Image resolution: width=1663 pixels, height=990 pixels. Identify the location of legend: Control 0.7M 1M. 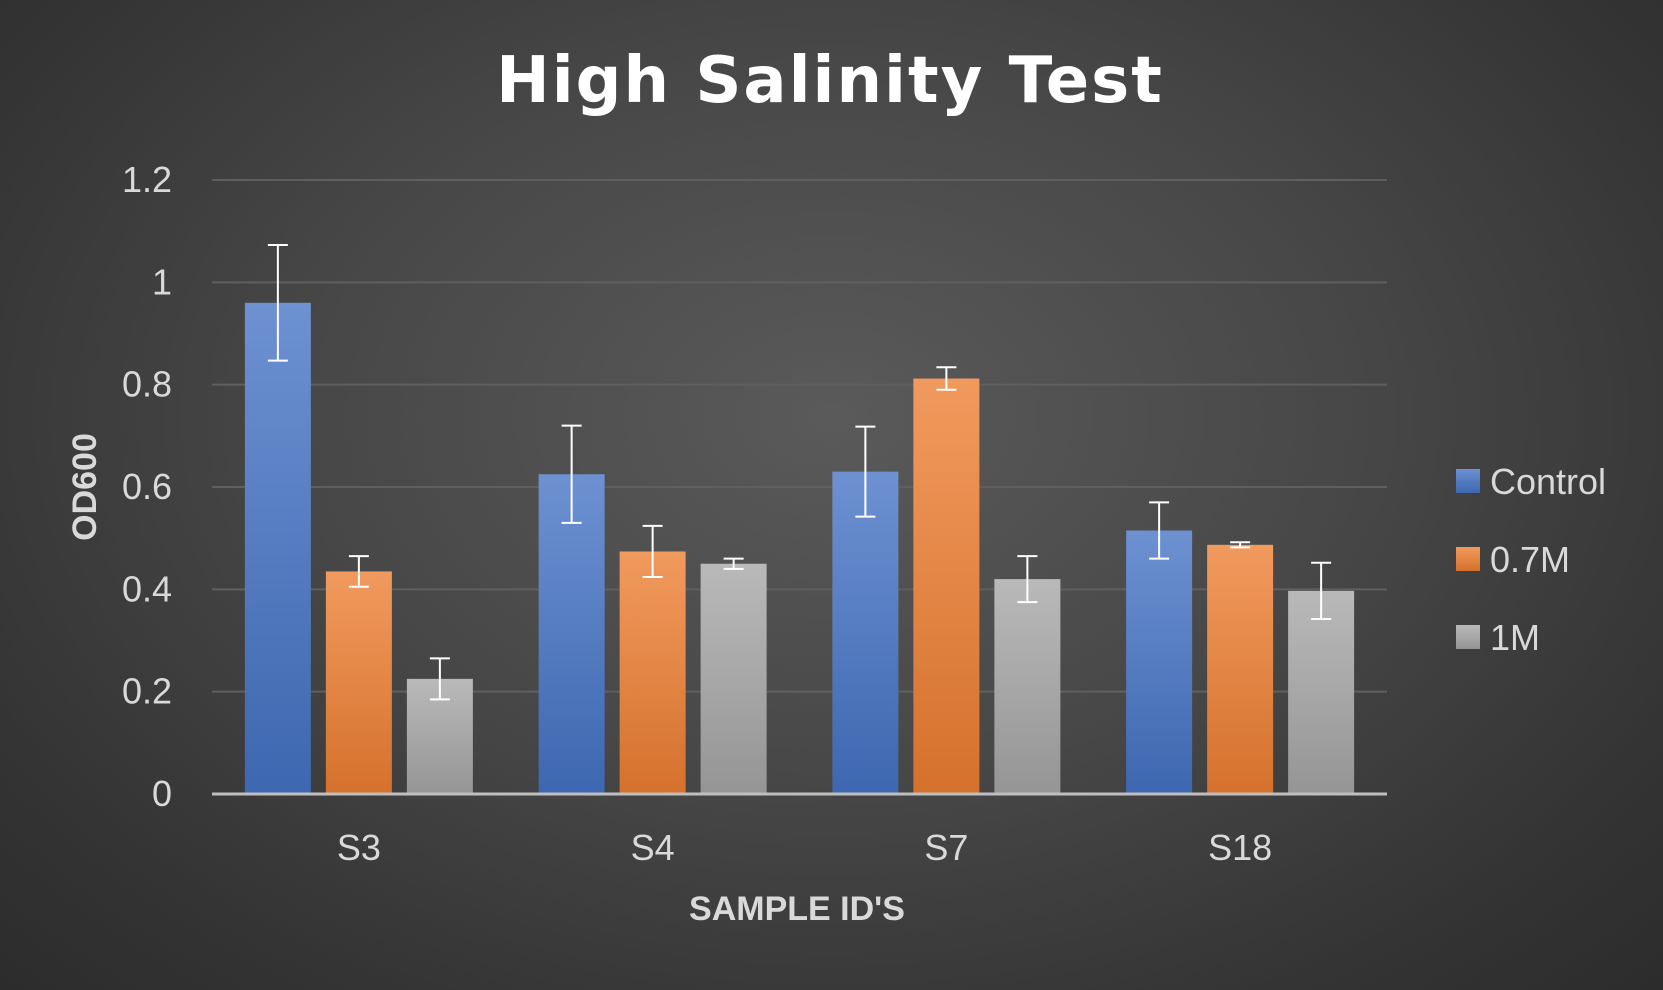
(1531, 559).